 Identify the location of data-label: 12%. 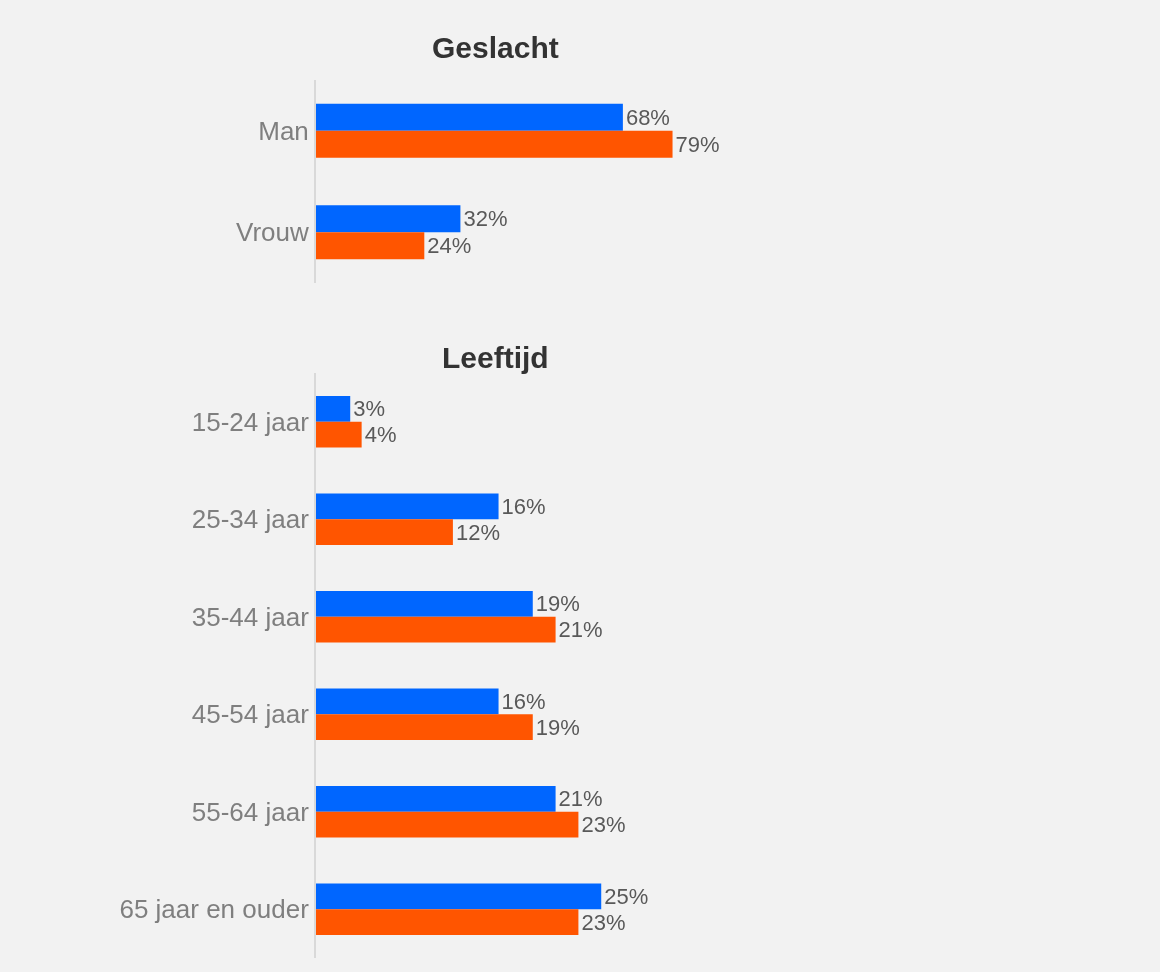
(477, 532).